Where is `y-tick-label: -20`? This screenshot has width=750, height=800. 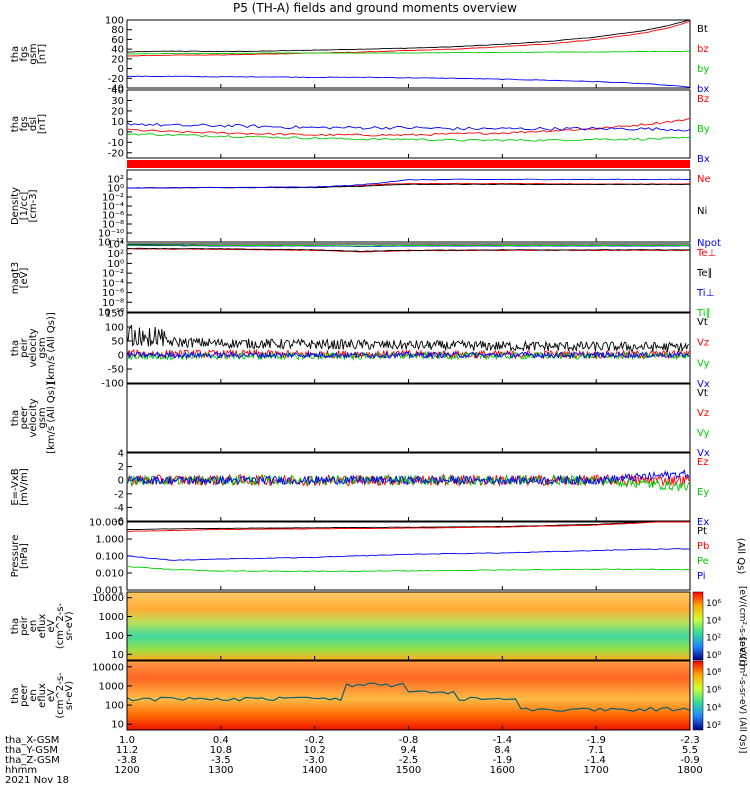 y-tick-label: -20 is located at coordinates (116, 79).